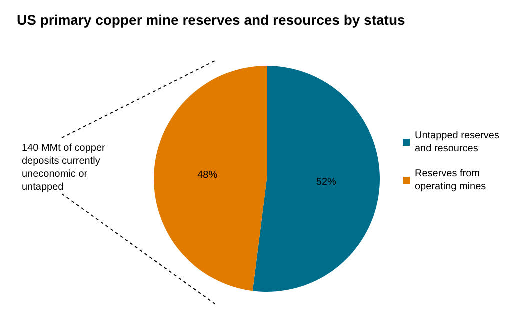  I want to click on data-label: 48%, so click(208, 175).